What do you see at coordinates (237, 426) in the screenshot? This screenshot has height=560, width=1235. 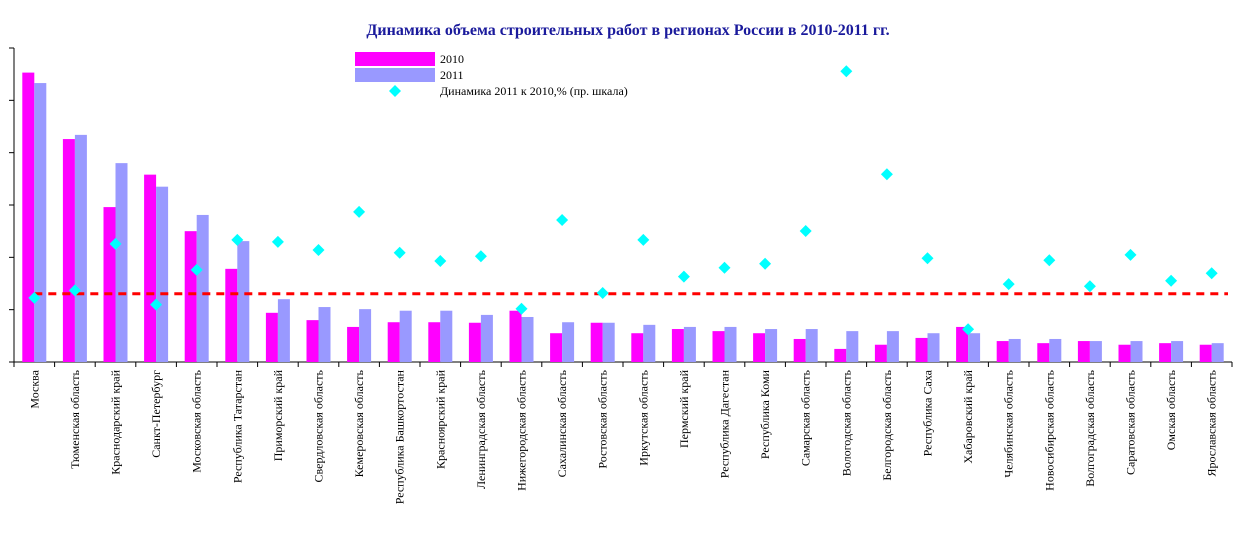 I see `x-tick-label: Республика Татарстан` at bounding box center [237, 426].